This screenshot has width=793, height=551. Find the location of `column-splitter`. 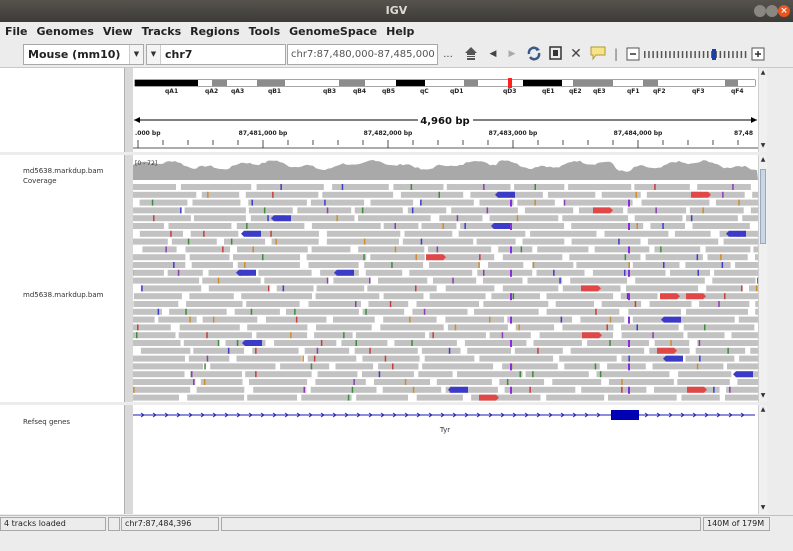

column-splitter is located at coordinates (129, 459).